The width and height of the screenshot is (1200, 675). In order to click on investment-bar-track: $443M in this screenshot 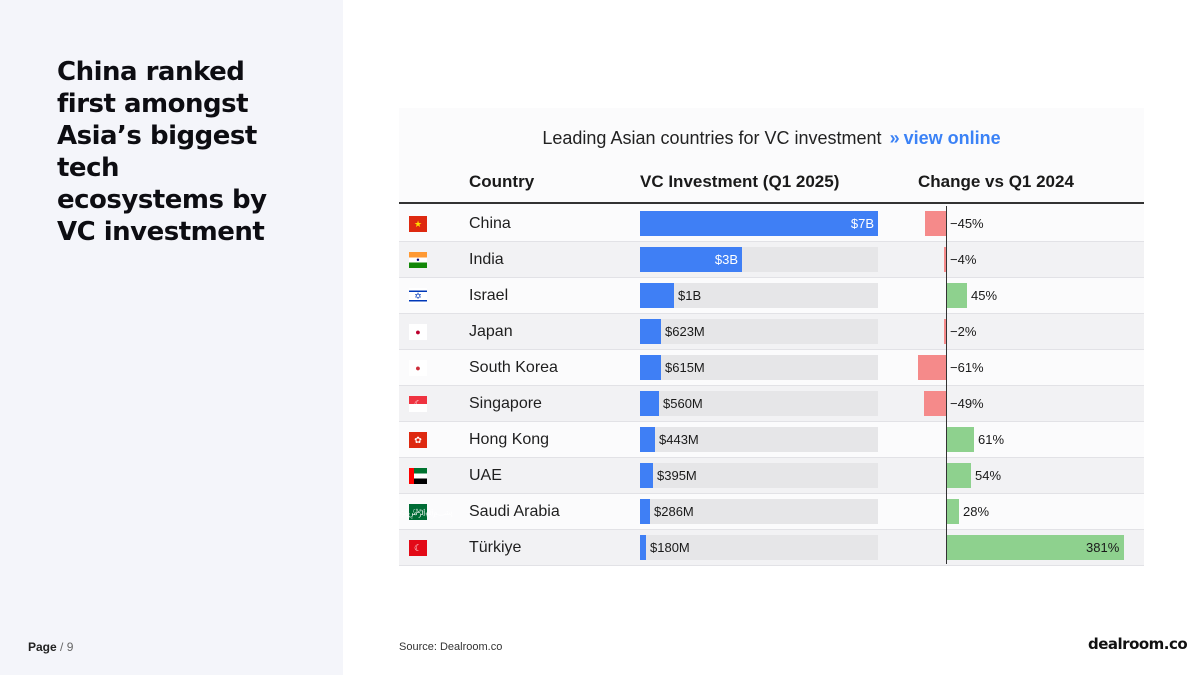, I will do `click(759, 439)`.